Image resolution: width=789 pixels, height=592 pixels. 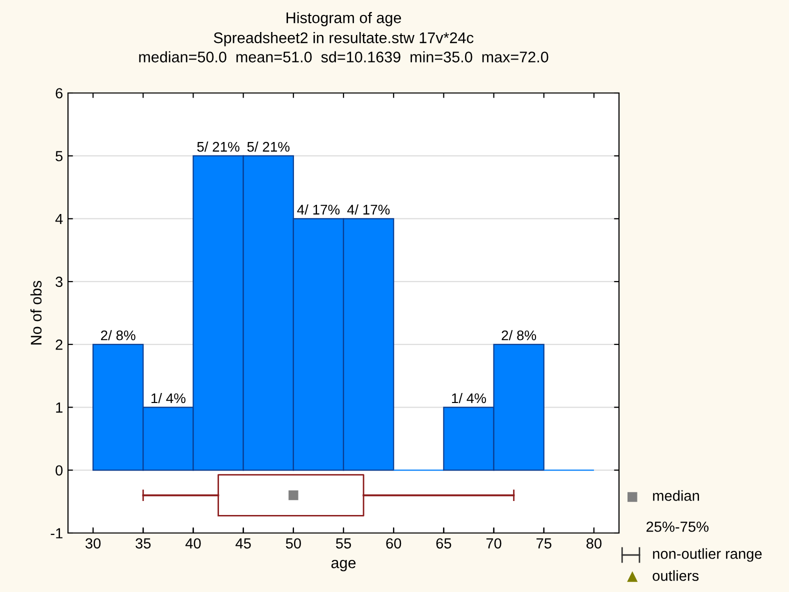 I want to click on x-tick-label: 80, so click(x=594, y=543).